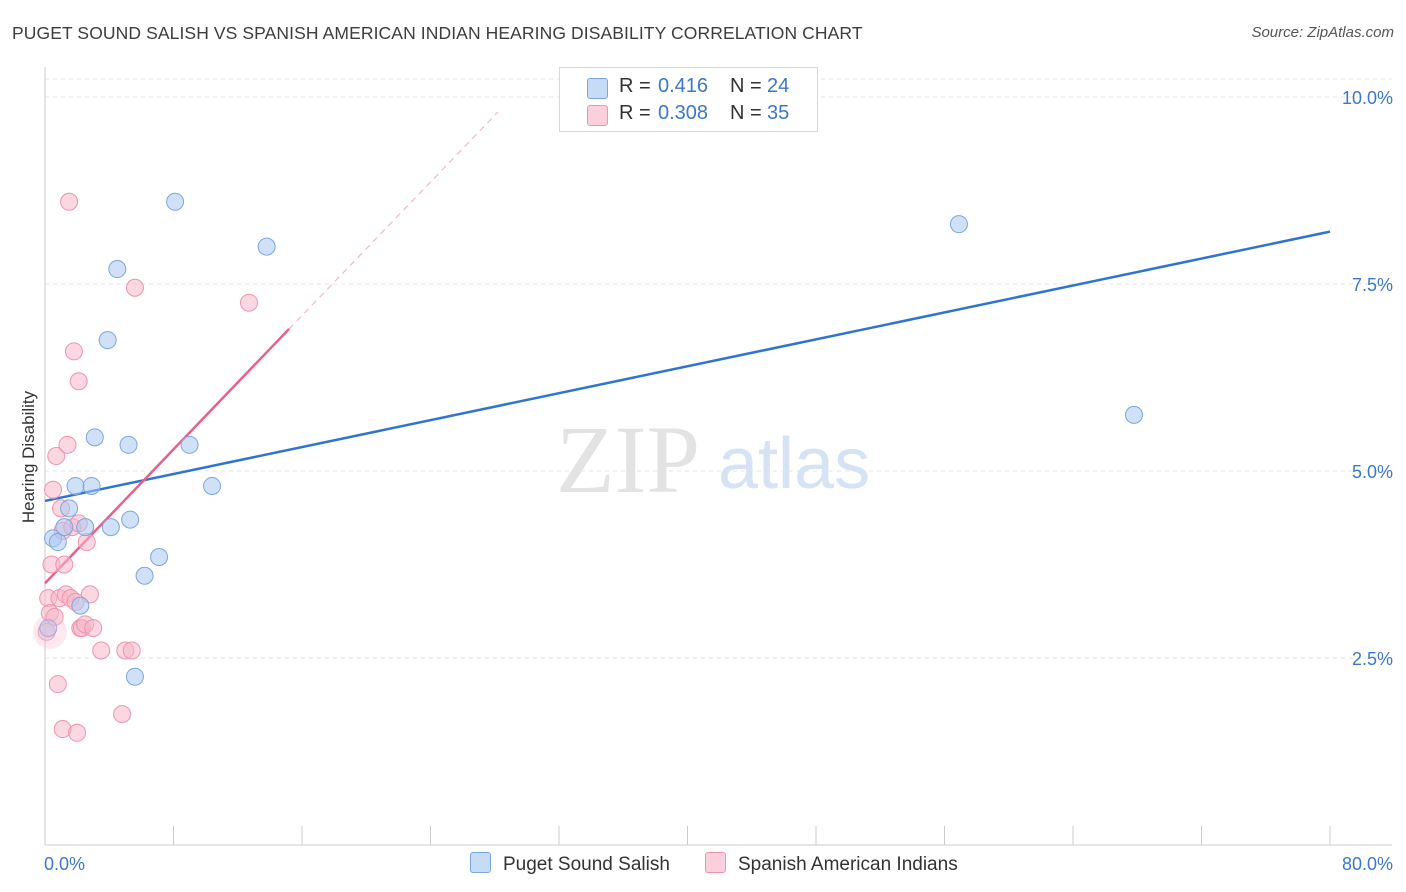  What do you see at coordinates (597, 115) in the screenshot?
I see `legend-swatch-spanish` at bounding box center [597, 115].